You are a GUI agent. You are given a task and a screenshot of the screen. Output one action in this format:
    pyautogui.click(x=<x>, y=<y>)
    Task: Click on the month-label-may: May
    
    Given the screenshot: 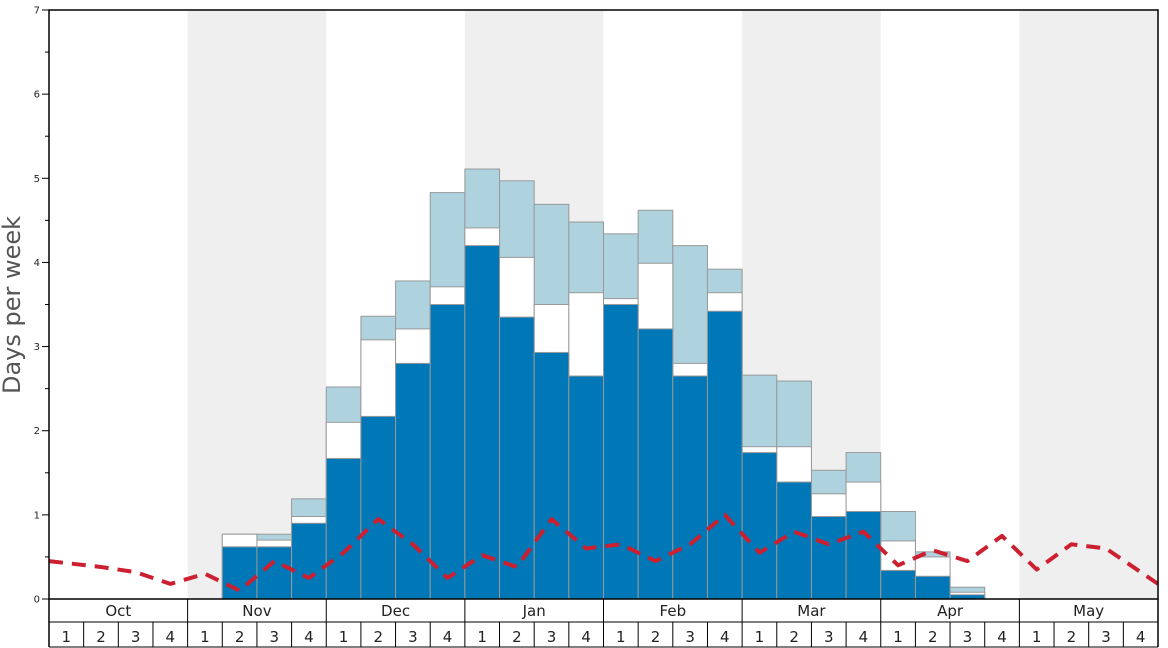 What is the action you would take?
    pyautogui.click(x=1088, y=611)
    